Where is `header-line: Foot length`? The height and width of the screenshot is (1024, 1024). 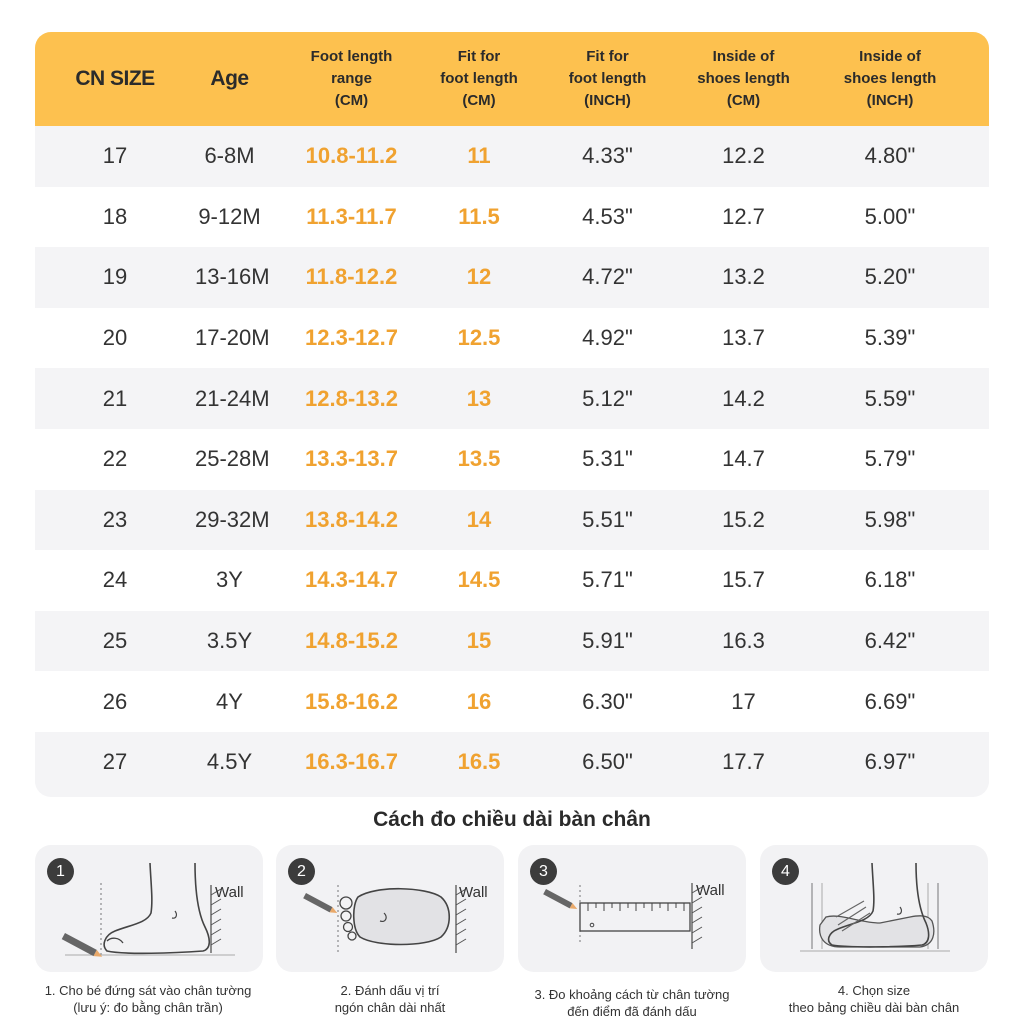 header-line: Foot length is located at coordinates (351, 56).